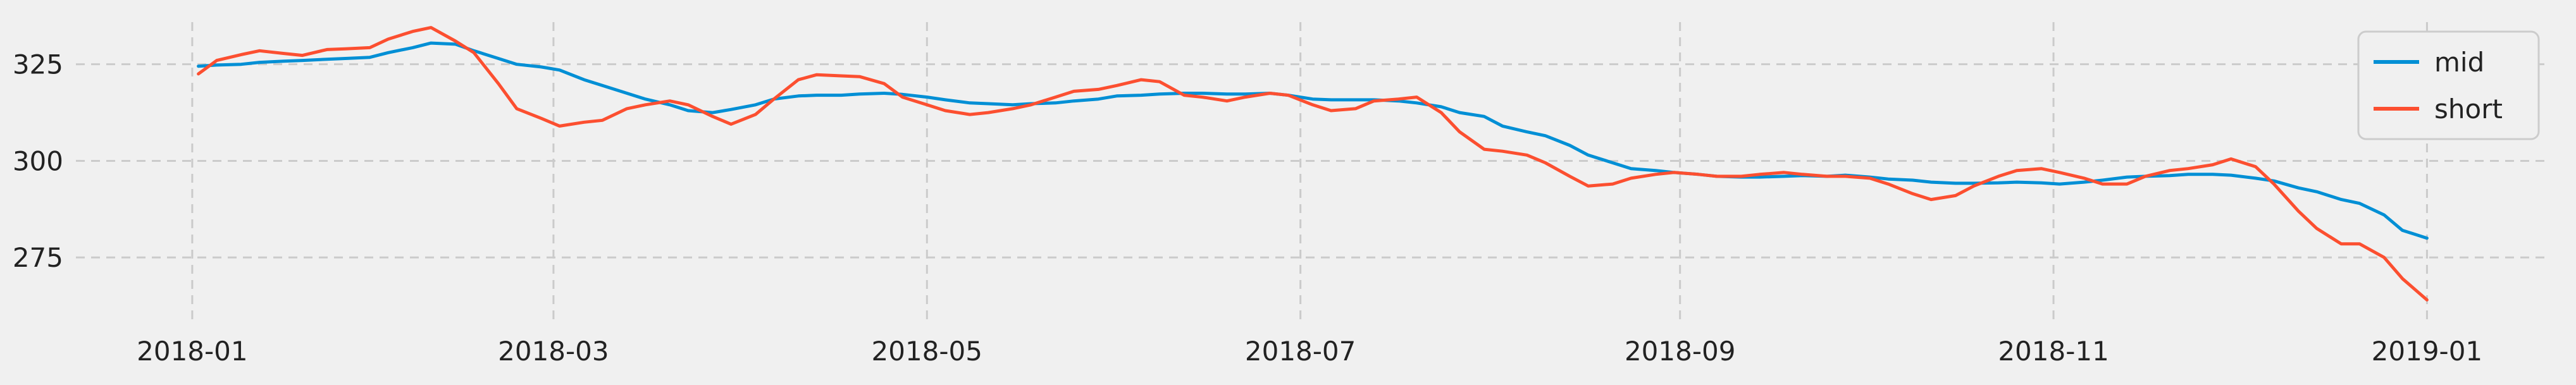 The image size is (2576, 385). Describe the element at coordinates (1680, 351) in the screenshot. I see `x-tick-label: 2018-09` at that location.